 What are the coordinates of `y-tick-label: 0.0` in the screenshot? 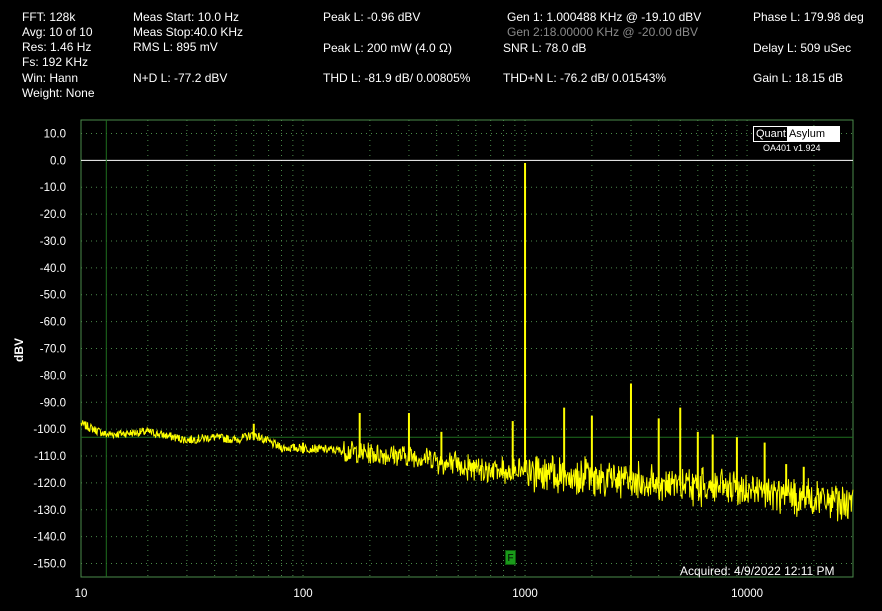 It's located at (58, 161).